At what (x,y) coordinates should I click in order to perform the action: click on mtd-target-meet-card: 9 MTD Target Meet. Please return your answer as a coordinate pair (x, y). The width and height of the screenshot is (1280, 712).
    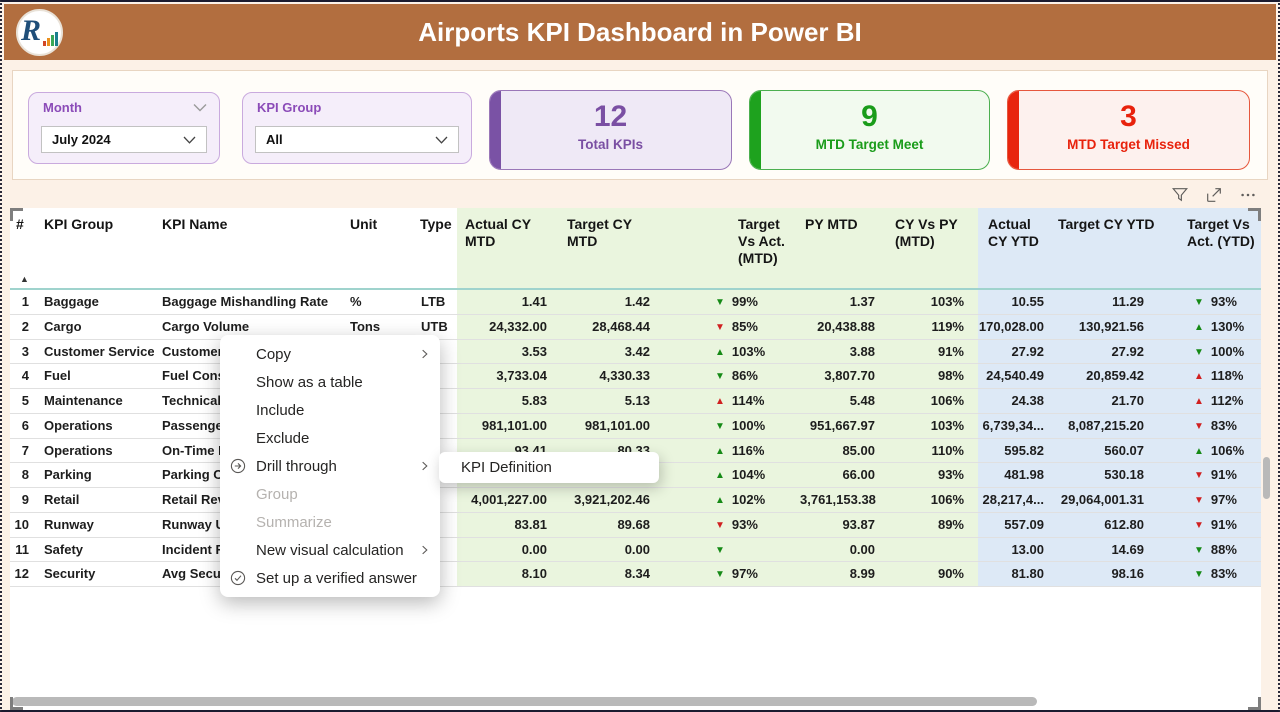
    Looking at the image, I should click on (869, 130).